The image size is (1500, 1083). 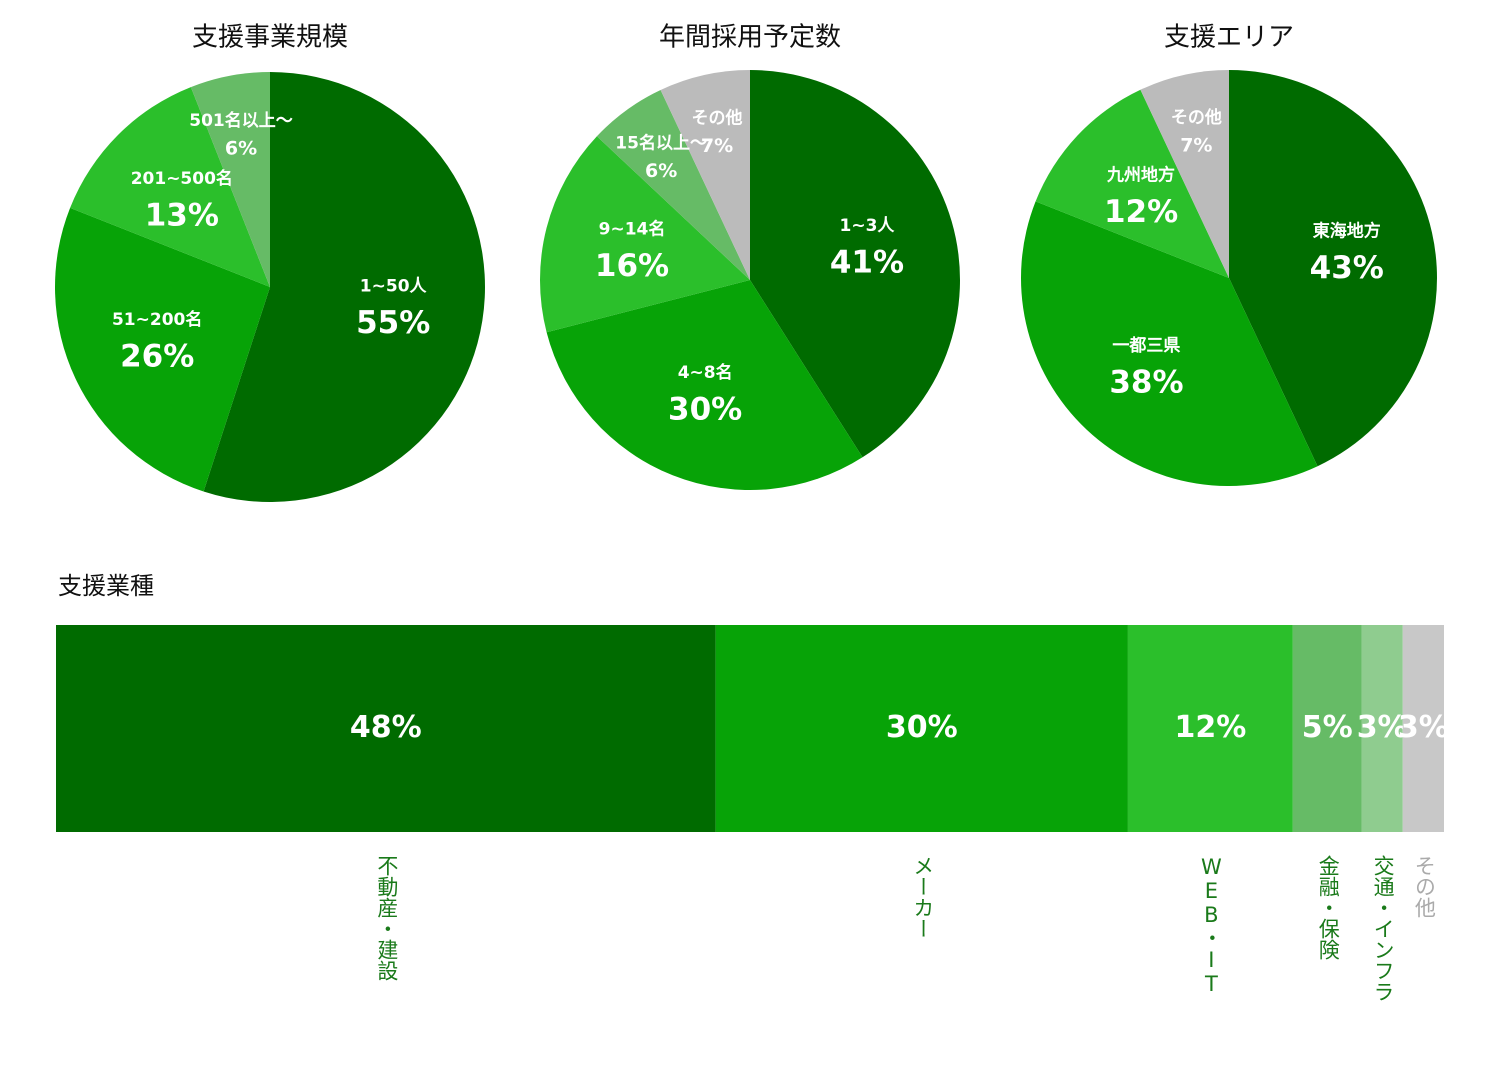 What do you see at coordinates (1229, 38) in the screenshot?
I see `chart-title: 支援エリア` at bounding box center [1229, 38].